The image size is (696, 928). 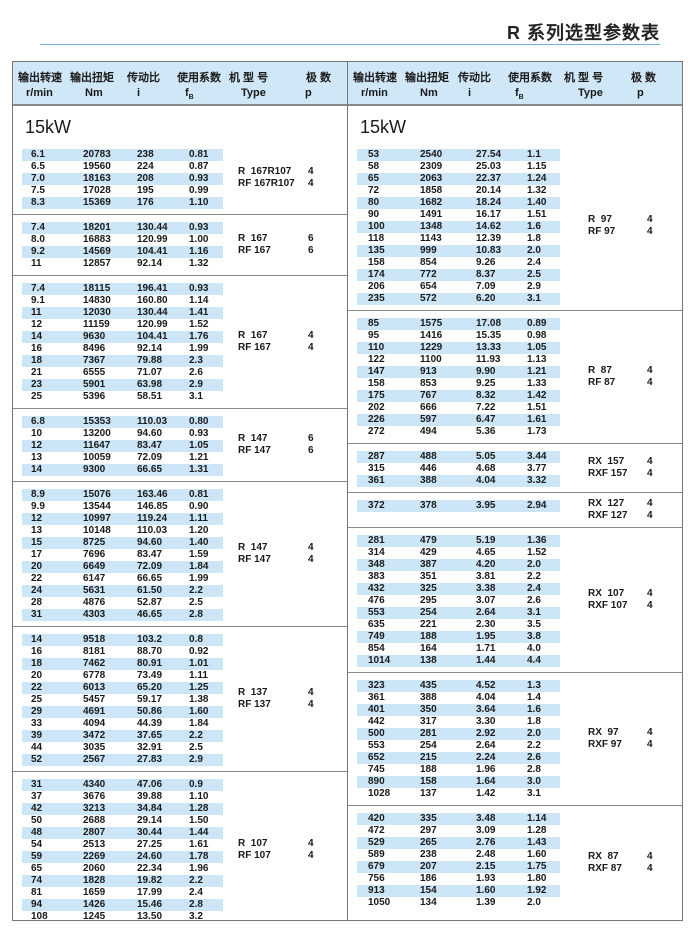 I want to click on speed-cell: 1028, so click(x=379, y=793).